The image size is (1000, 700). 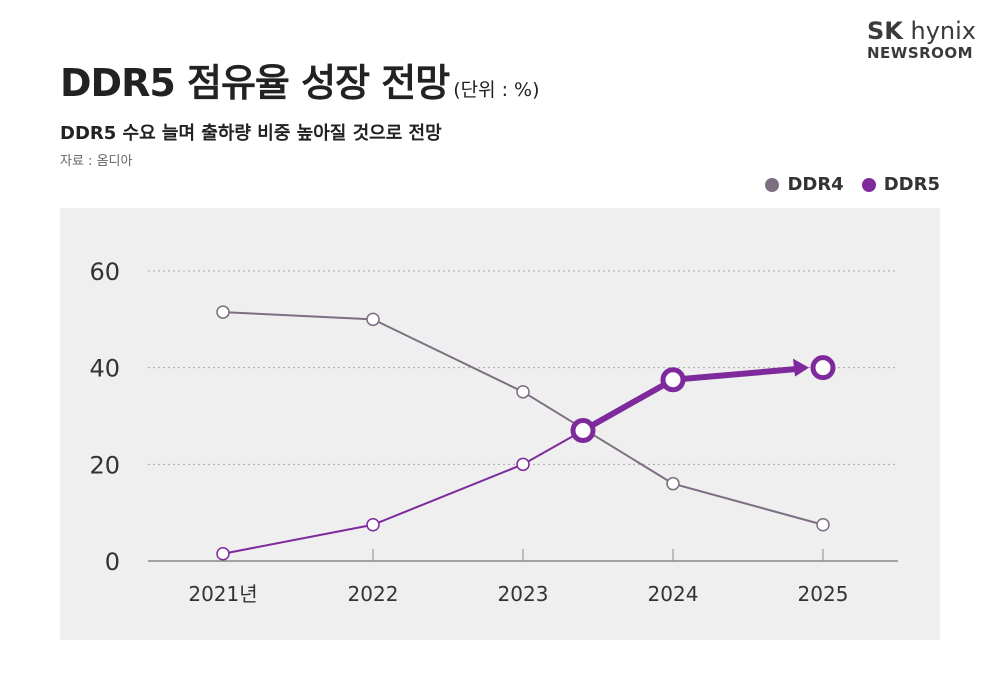 What do you see at coordinates (691, 399) in the screenshot?
I see `series-line-ddr5-thick` at bounding box center [691, 399].